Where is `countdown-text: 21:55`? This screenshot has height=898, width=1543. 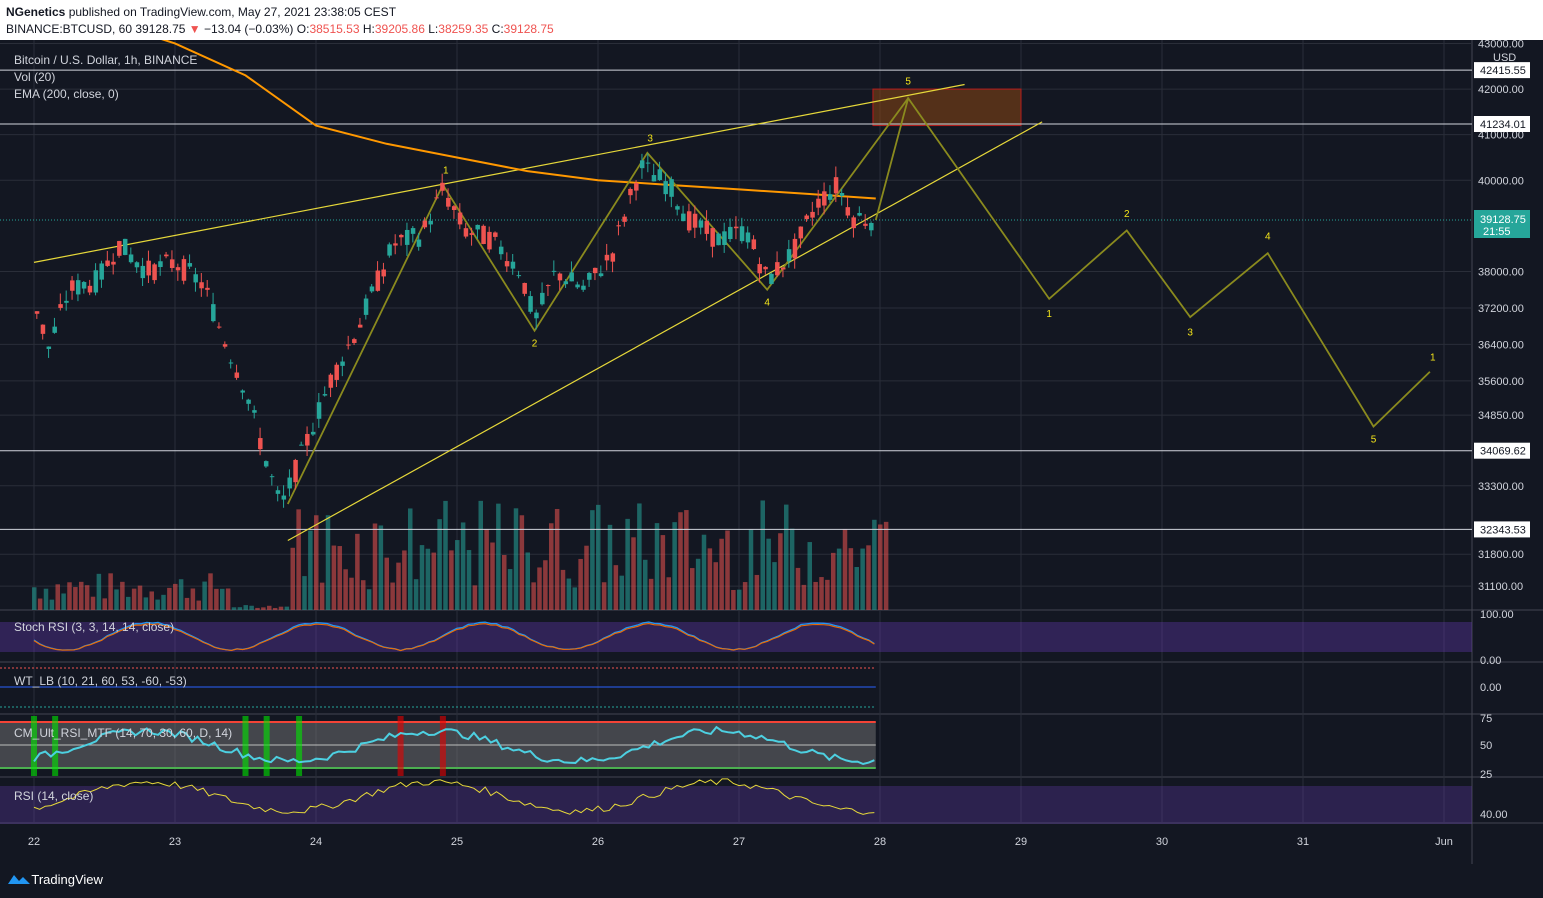 countdown-text: 21:55 is located at coordinates (1497, 232).